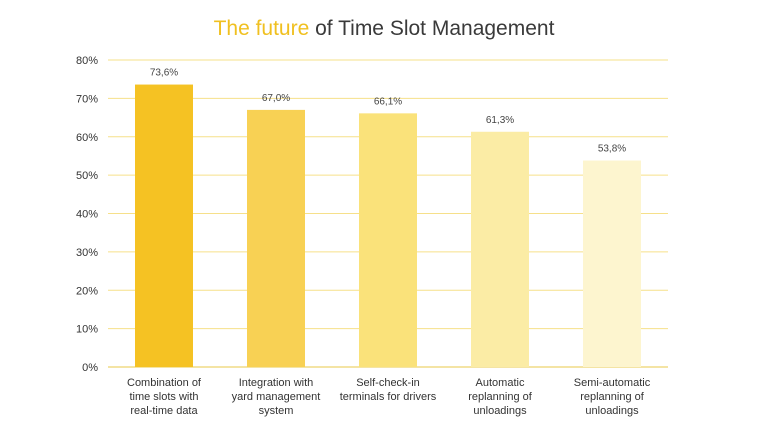 The height and width of the screenshot is (432, 768). What do you see at coordinates (276, 383) in the screenshot?
I see `x-category-label: Integration with` at bounding box center [276, 383].